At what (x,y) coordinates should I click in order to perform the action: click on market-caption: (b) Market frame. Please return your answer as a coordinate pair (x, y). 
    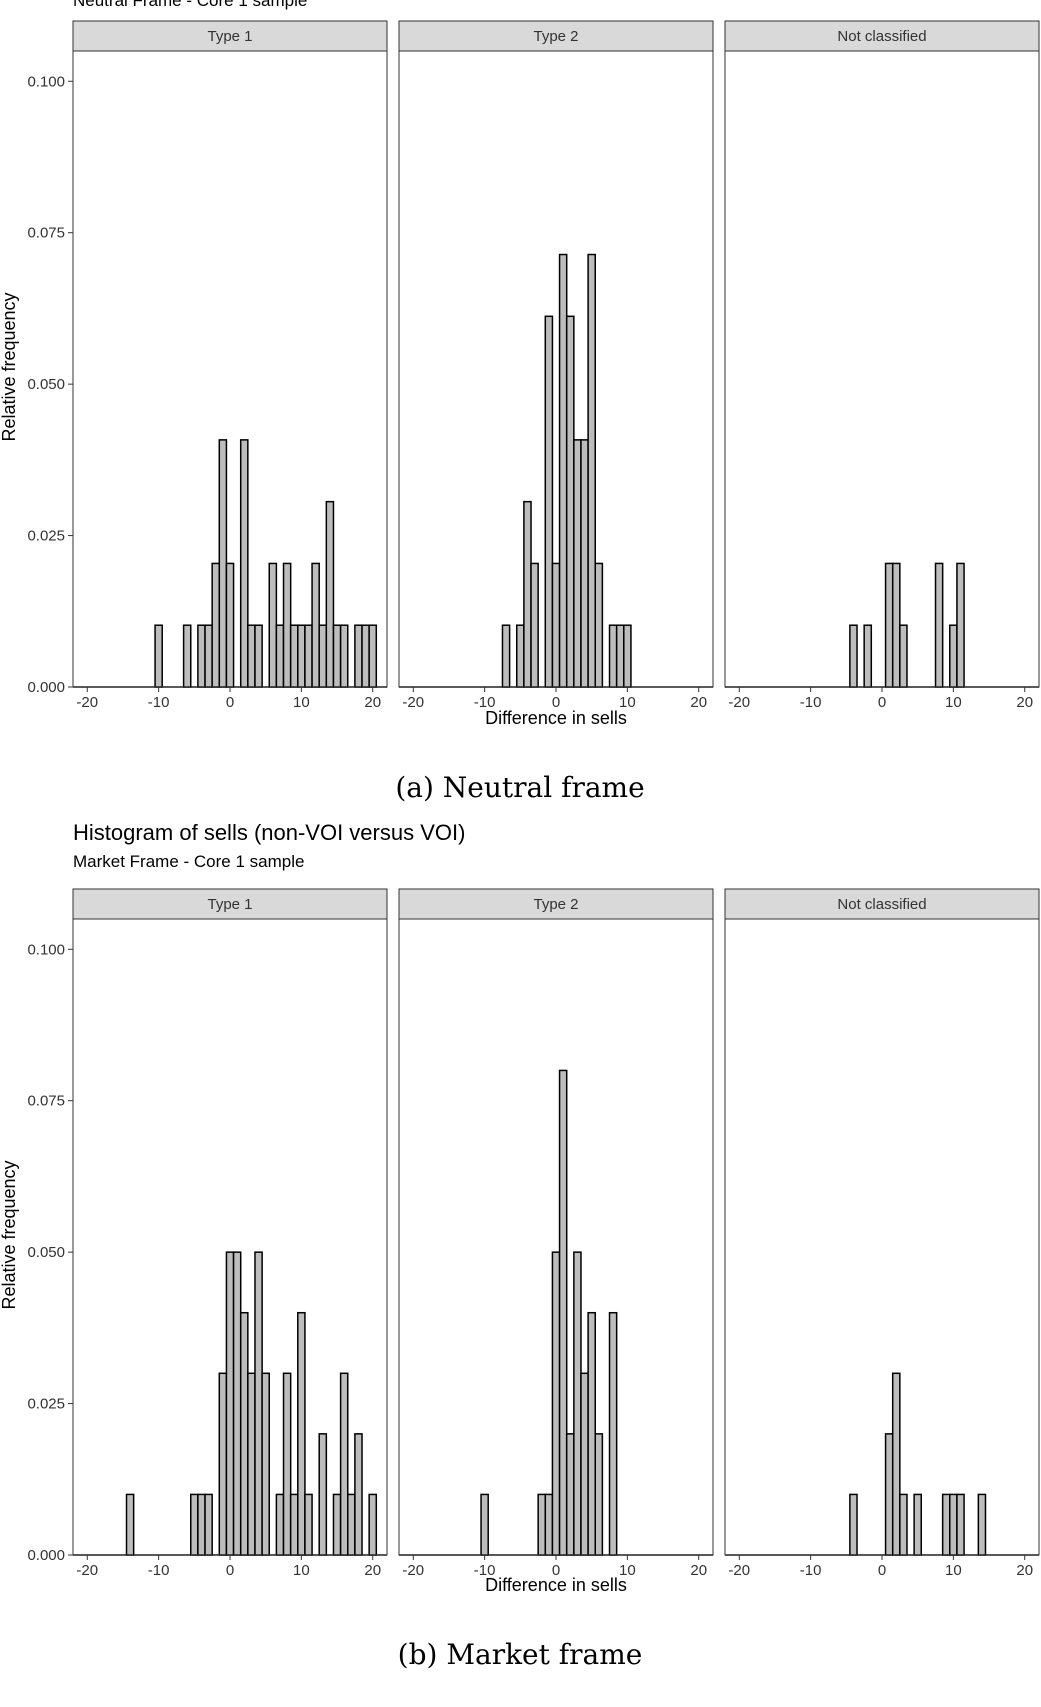
    Looking at the image, I should click on (520, 1654).